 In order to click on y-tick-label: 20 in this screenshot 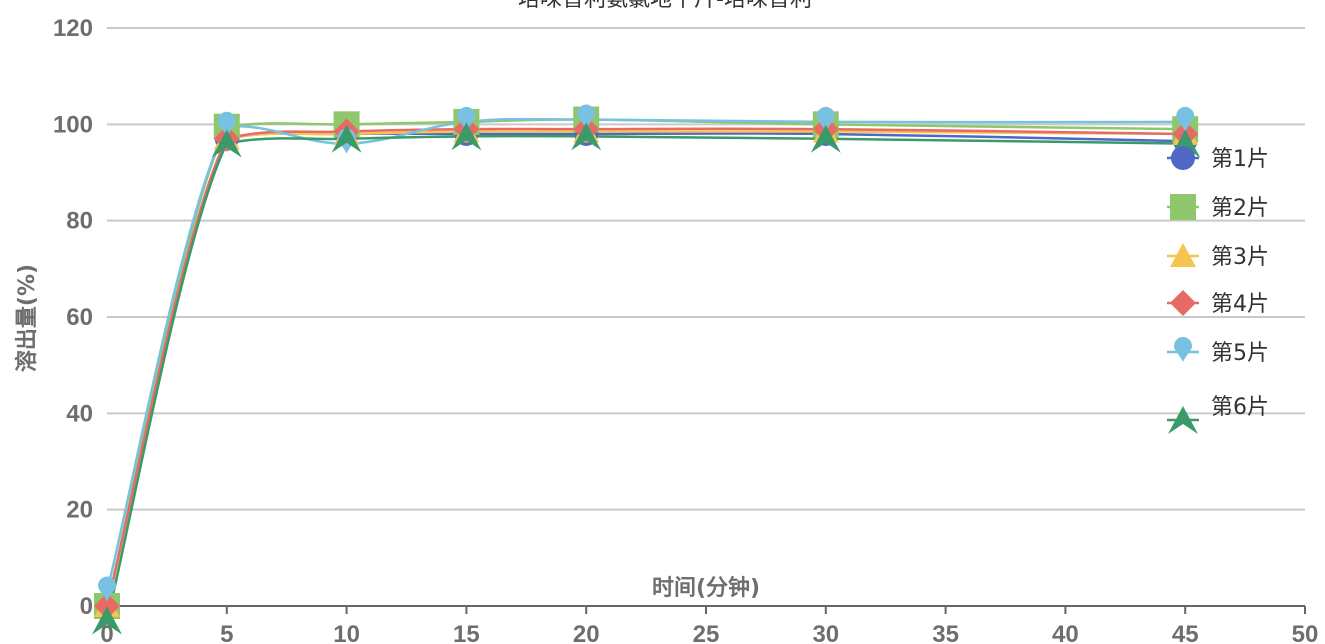, I will do `click(79, 510)`.